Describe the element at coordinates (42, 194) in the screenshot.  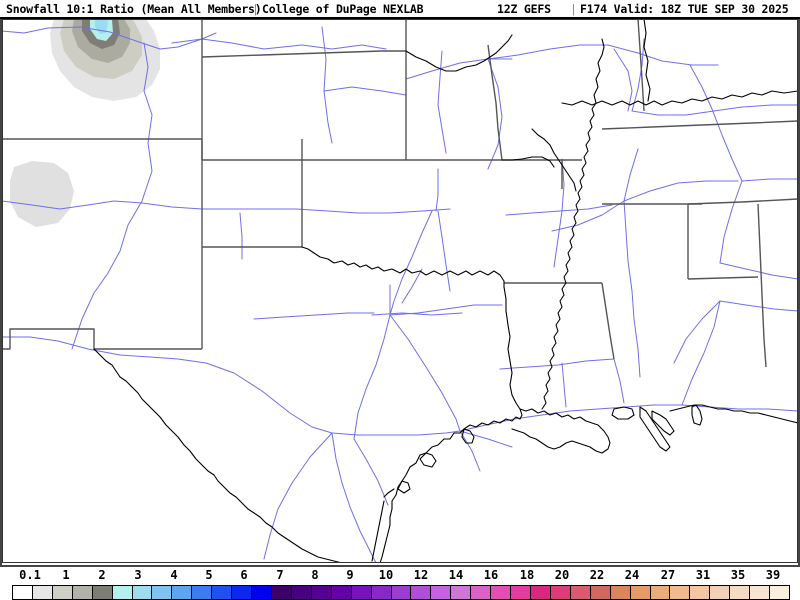
I see `snow-contour-0.1-secondary` at that location.